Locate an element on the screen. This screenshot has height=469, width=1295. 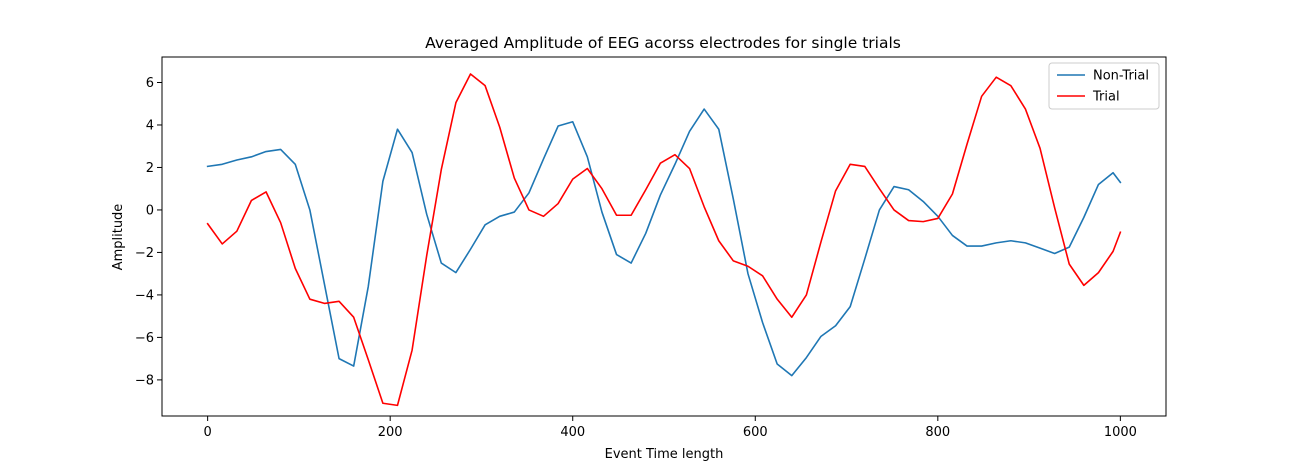
y-tick-label: −2 is located at coordinates (144, 253).